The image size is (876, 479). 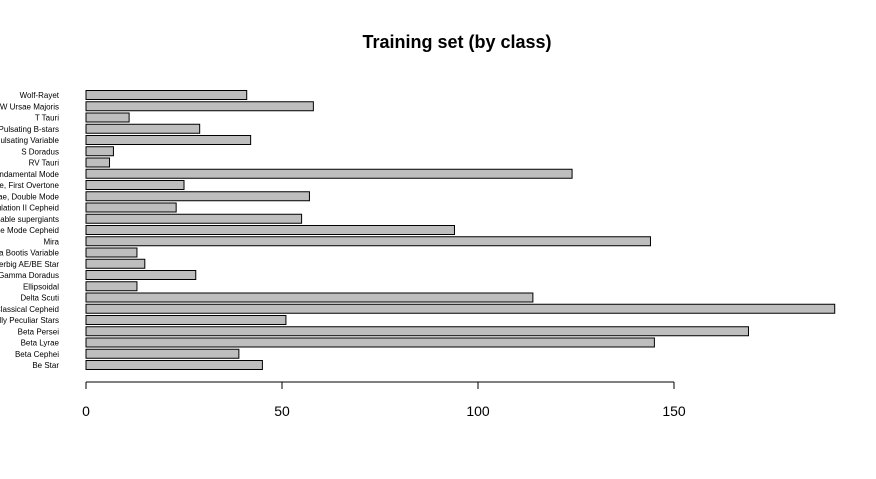 What do you see at coordinates (44, 163) in the screenshot?
I see `category-label-rv-tauri: RV Tauri` at bounding box center [44, 163].